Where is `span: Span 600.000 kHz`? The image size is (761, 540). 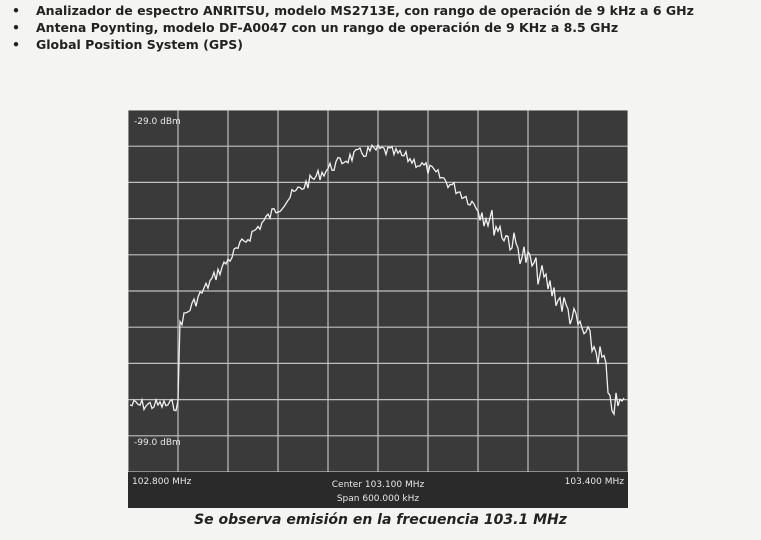
span: Span 600.000 kHz is located at coordinates (378, 499).